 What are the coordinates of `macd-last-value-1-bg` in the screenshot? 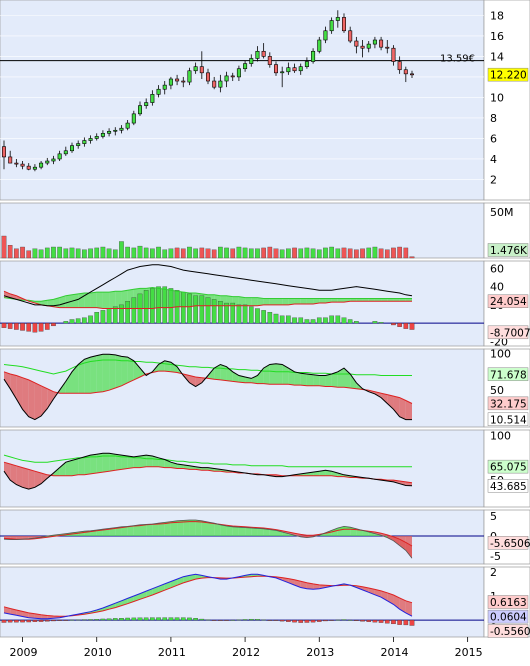 It's located at (508, 602).